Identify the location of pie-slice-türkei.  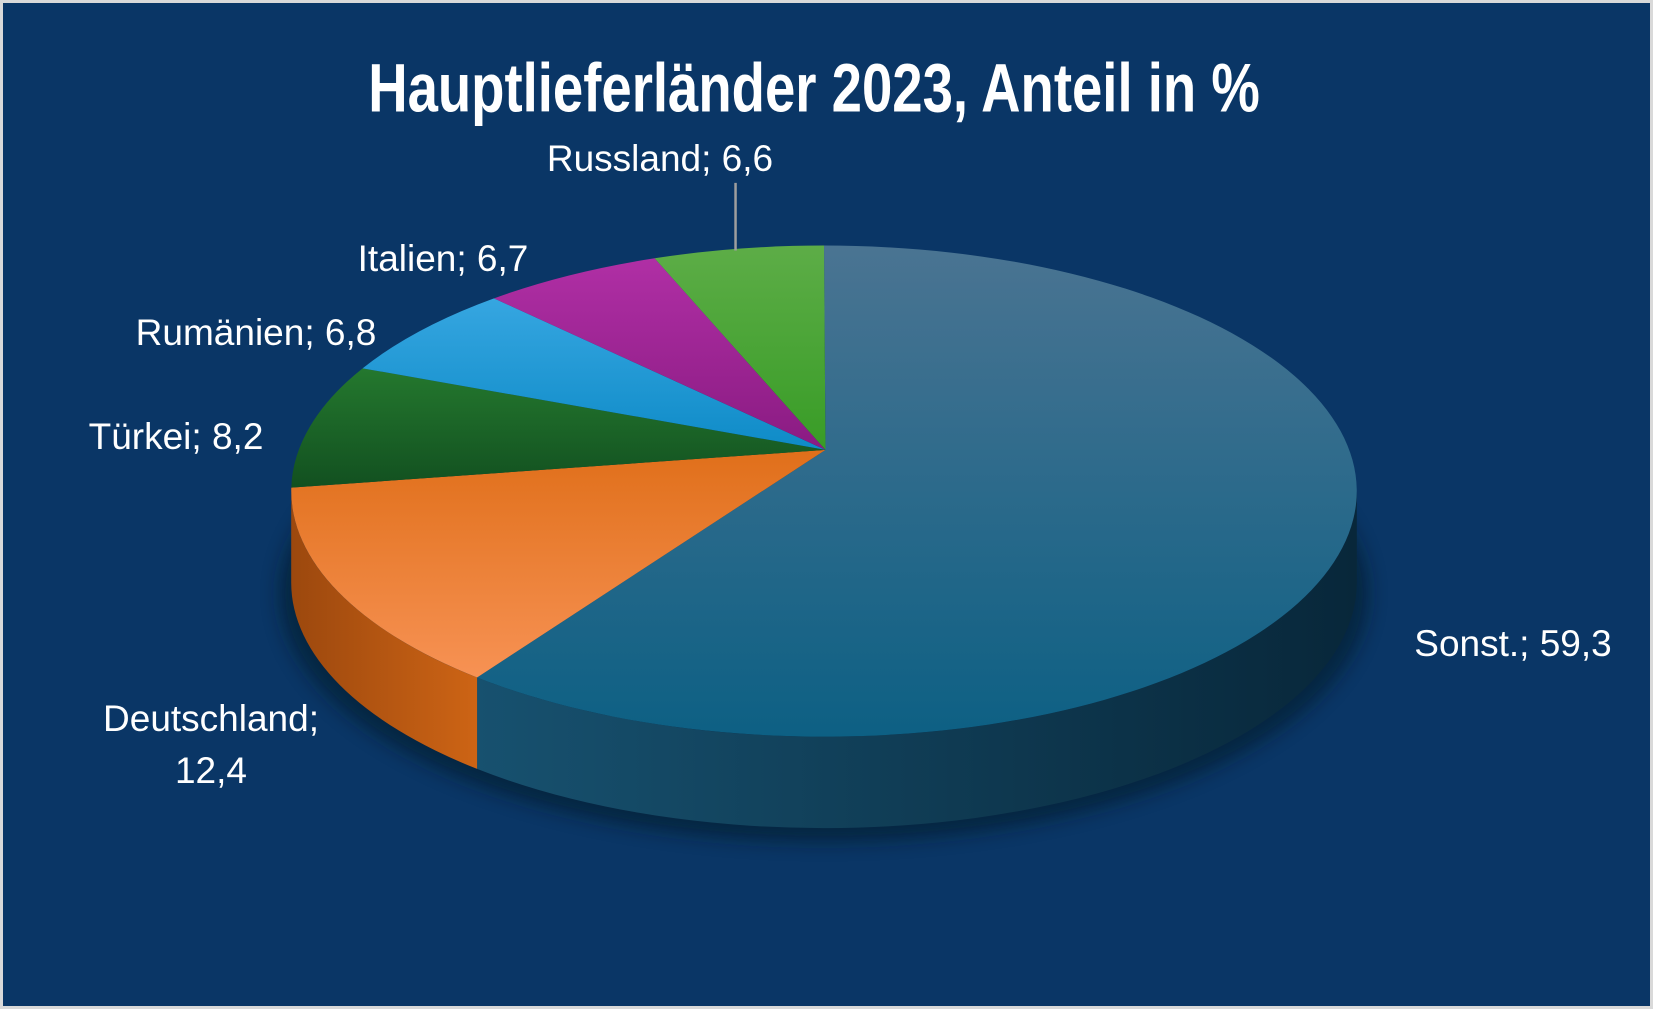
(558, 428).